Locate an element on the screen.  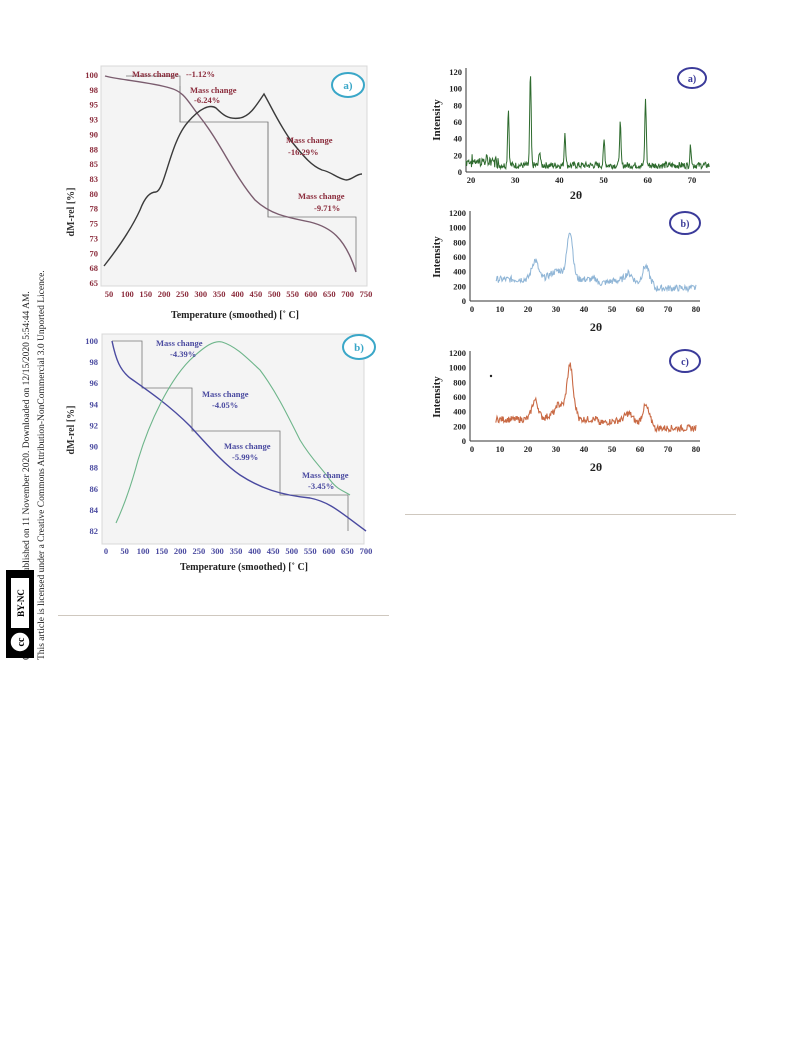
tga-b-y-tick: 88 is located at coordinates (94, 468).